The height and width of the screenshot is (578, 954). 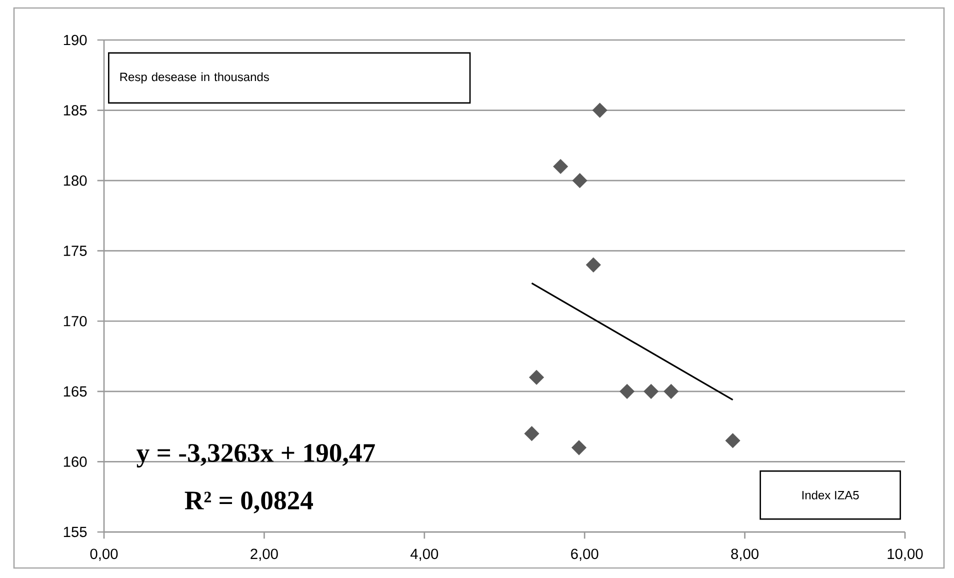 I want to click on y-tick-label: 185, so click(x=75, y=110).